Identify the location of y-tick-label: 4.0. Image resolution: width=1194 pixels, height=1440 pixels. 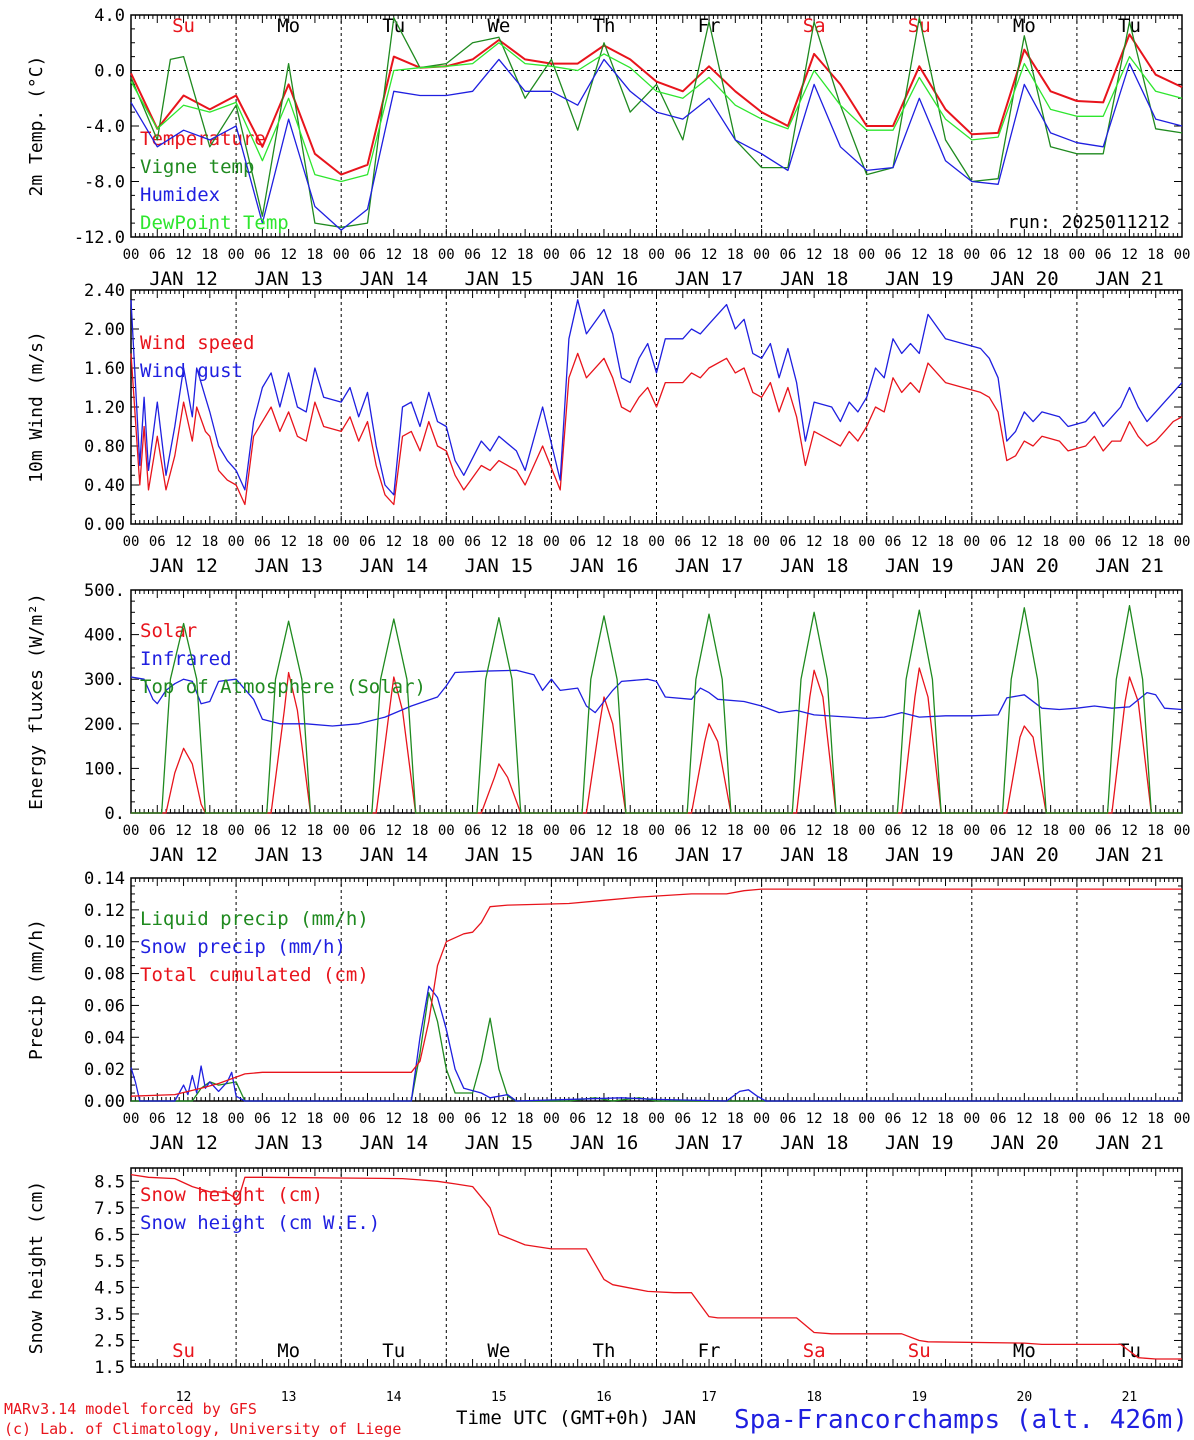
(109, 16).